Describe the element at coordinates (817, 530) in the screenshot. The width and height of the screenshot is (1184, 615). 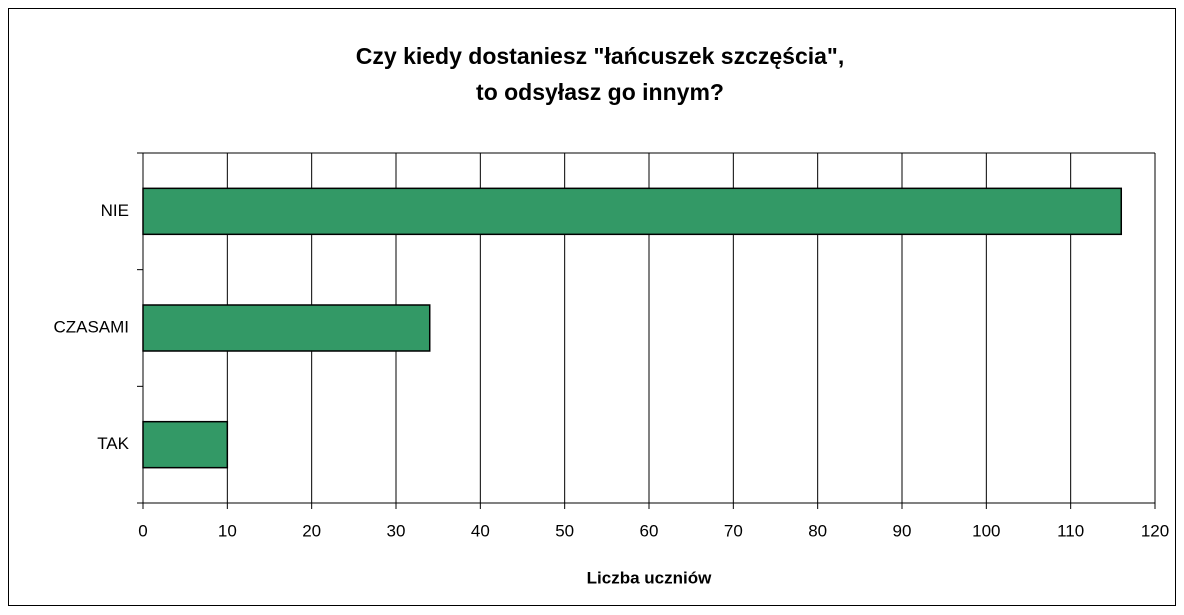
I see `x-tick-label: 80` at that location.